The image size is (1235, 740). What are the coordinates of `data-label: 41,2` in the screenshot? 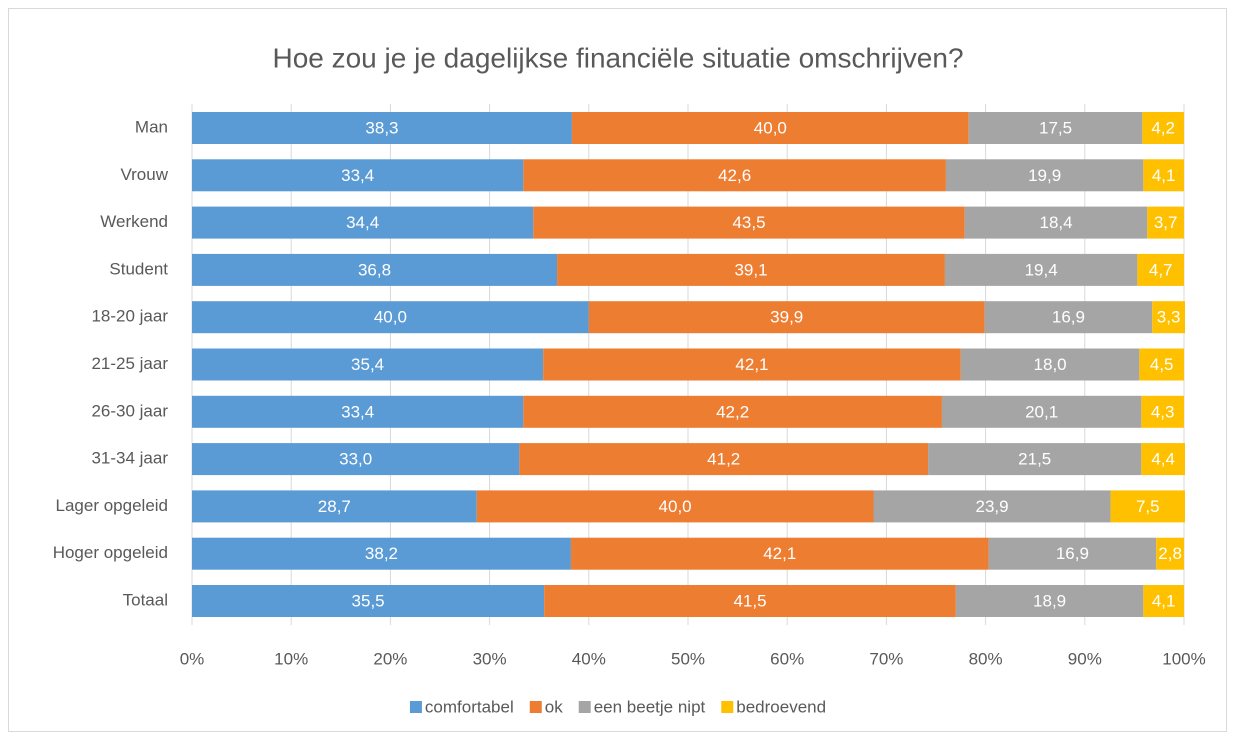 It's located at (723, 459).